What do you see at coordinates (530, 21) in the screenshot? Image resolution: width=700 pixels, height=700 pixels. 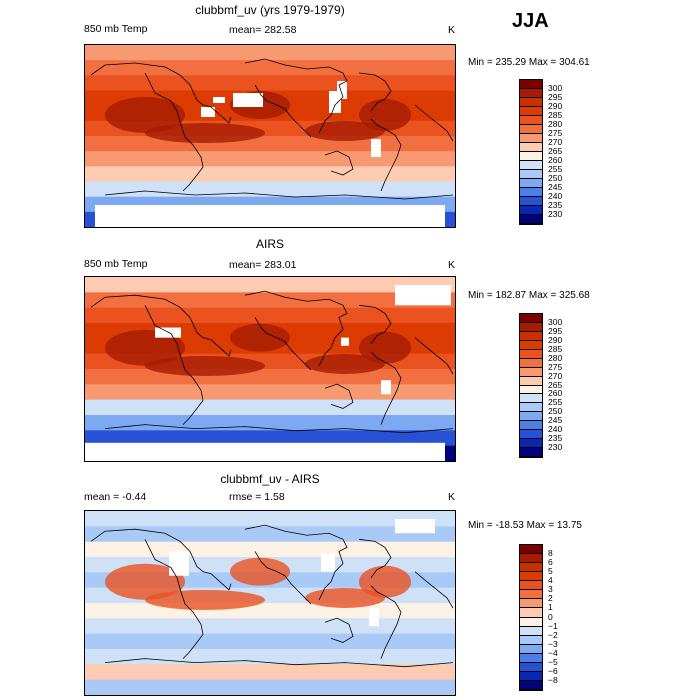 I see `season-label: JJA` at bounding box center [530, 21].